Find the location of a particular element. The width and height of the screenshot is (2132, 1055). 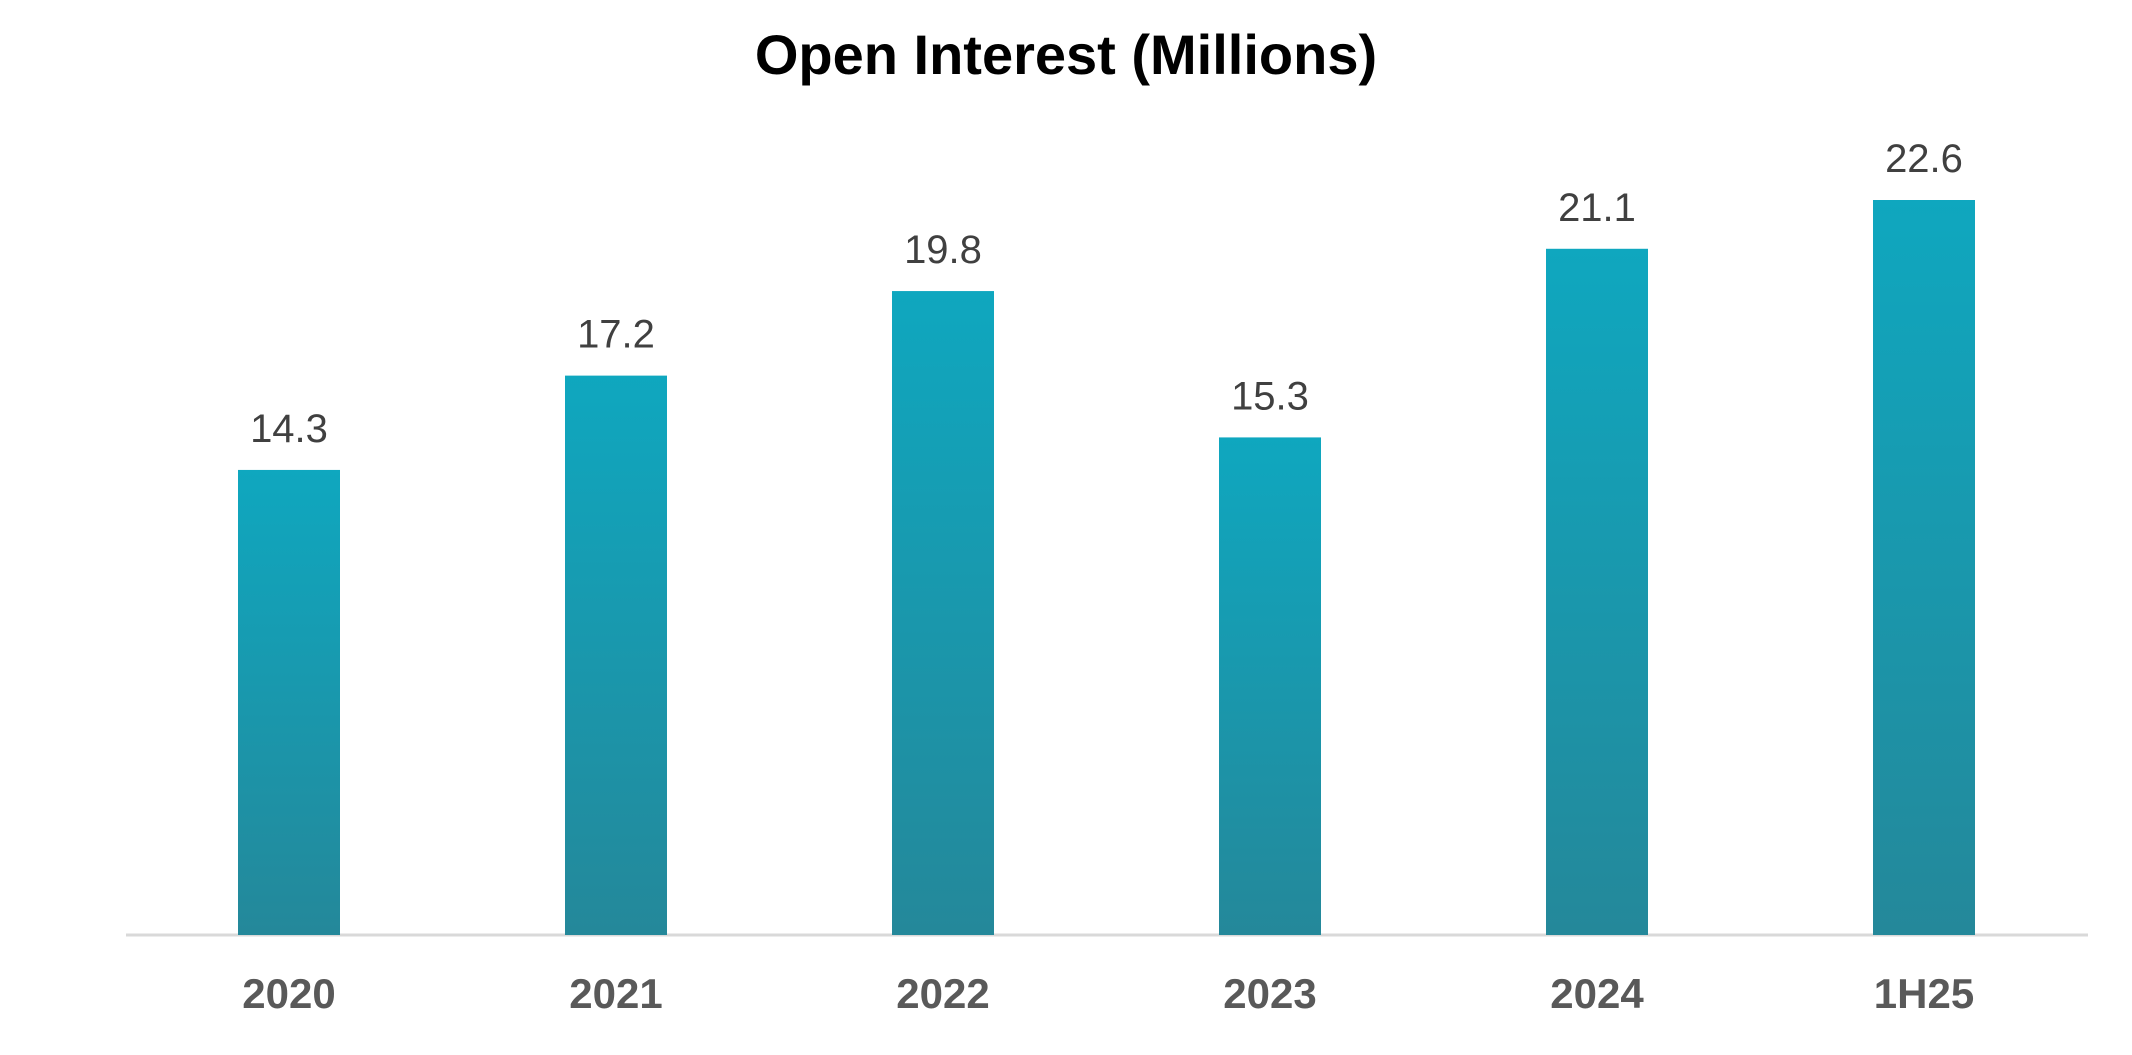

data-label-2024: 21.1 is located at coordinates (1597, 208).